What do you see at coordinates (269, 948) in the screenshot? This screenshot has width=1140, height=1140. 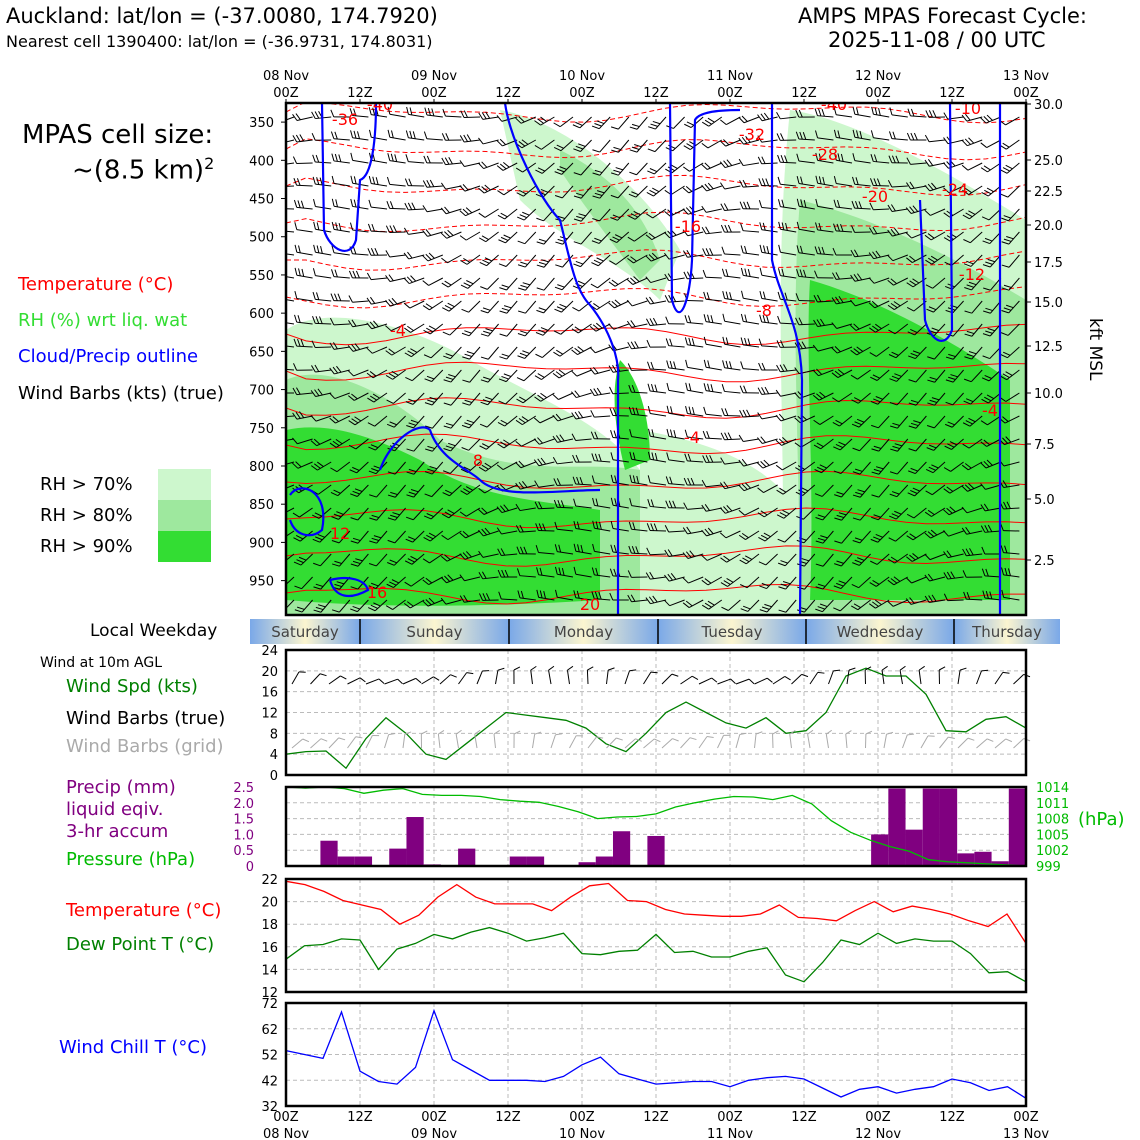 I see `temp-panel-tick-label: 16` at bounding box center [269, 948].